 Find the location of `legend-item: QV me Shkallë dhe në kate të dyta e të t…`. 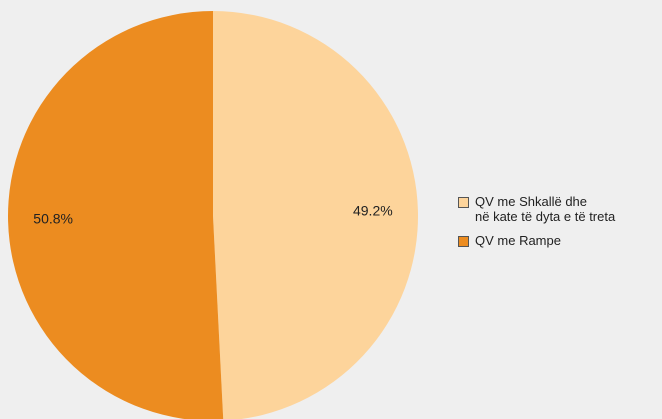

legend-item: QV me Shkallë dhe në kate të dyta e të t… is located at coordinates (536, 209).